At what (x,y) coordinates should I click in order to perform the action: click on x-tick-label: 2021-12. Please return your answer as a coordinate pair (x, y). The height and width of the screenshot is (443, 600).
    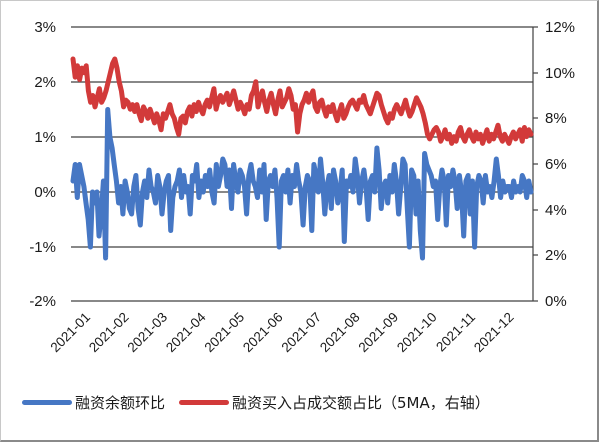
    Looking at the image, I should click on (494, 333).